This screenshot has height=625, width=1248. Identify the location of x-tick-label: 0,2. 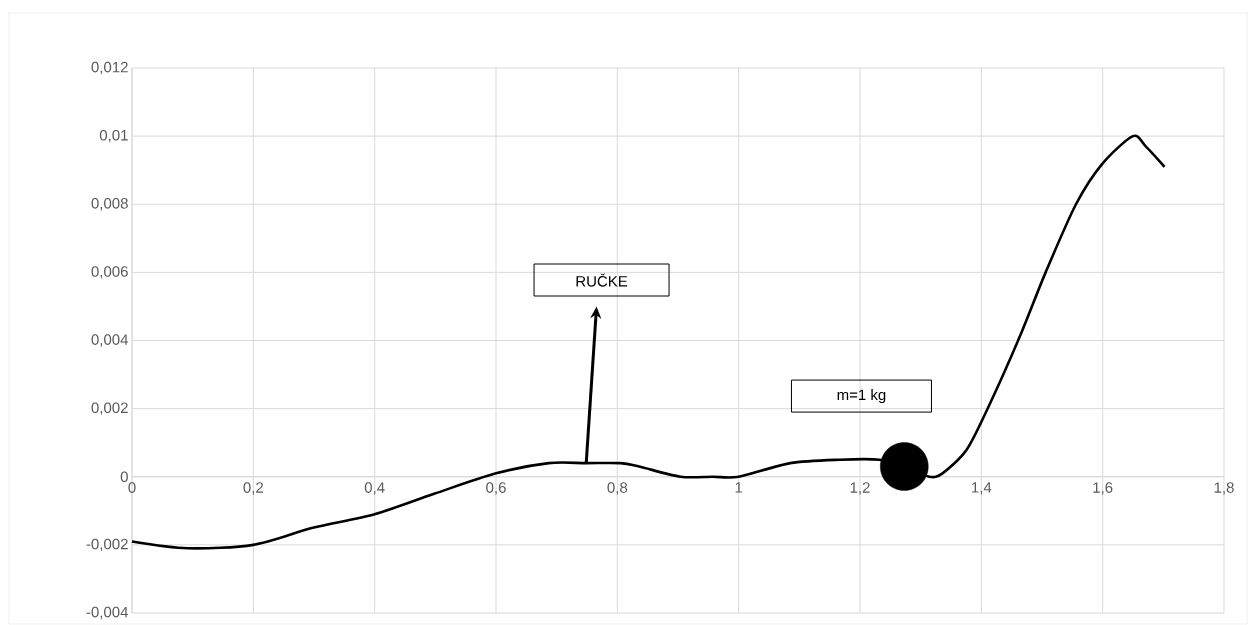
(253, 488).